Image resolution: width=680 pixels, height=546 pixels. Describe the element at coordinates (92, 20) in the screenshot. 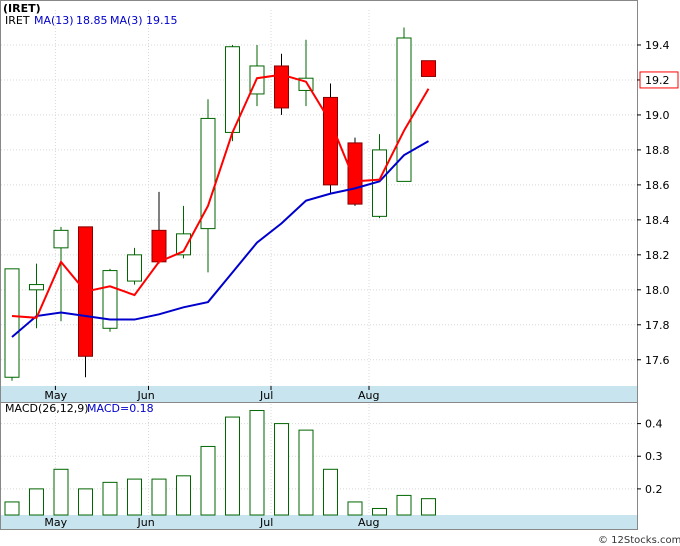

I see `legend-ma13-value: 18.85` at that location.